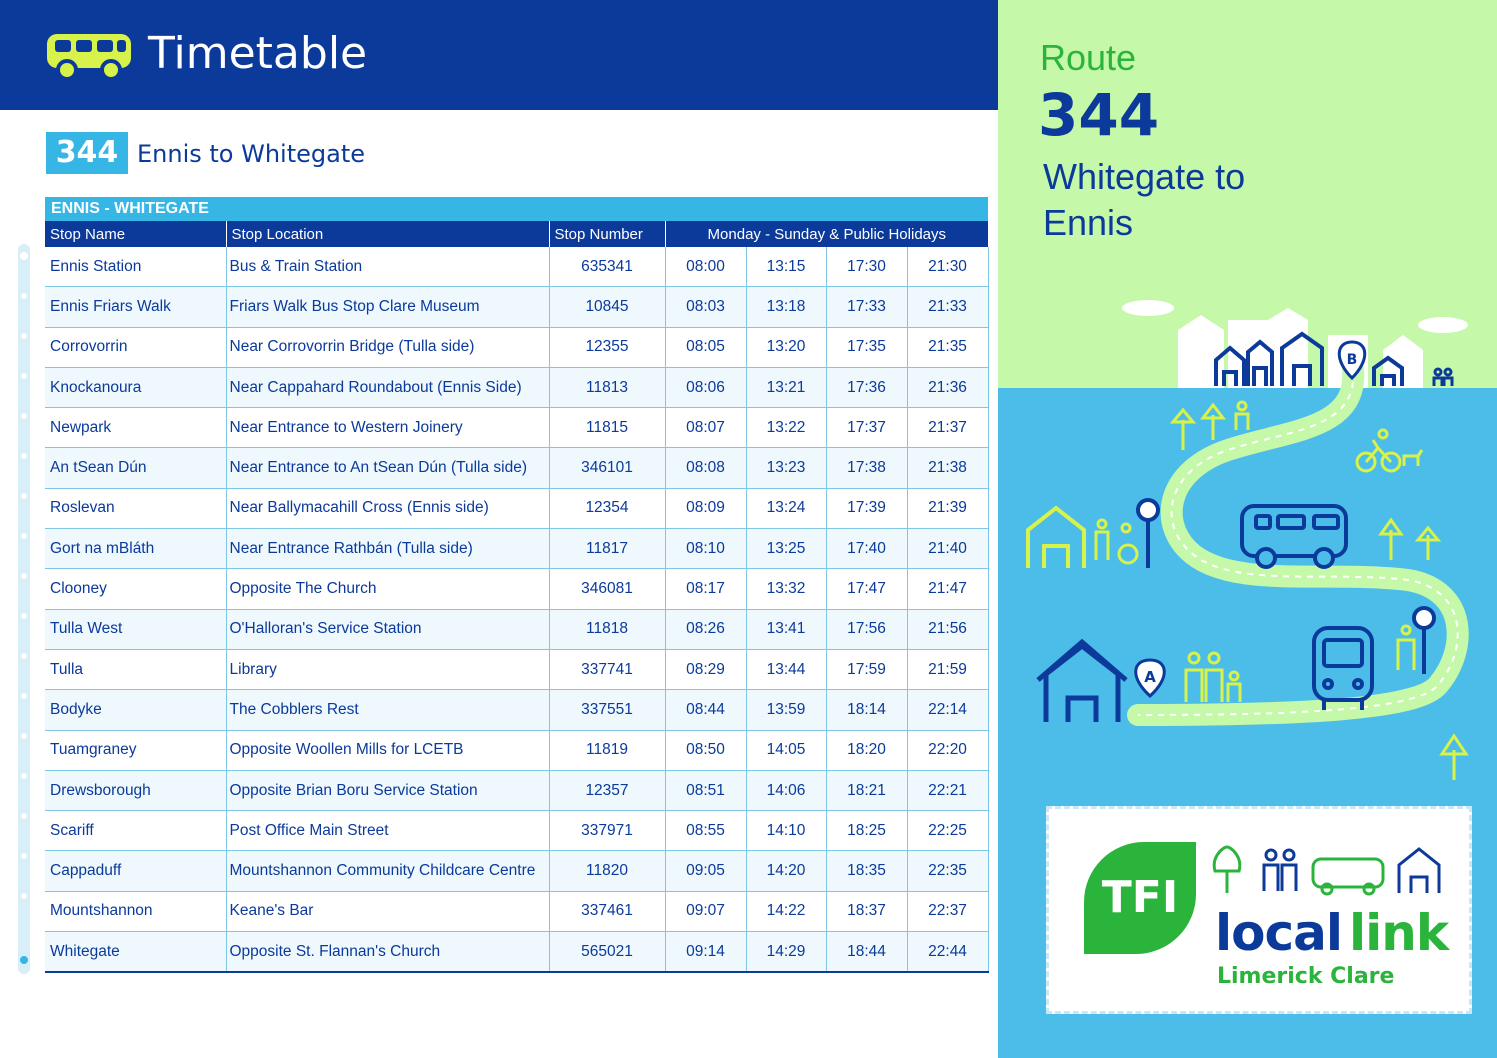 The width and height of the screenshot is (1497, 1058). I want to click on dog-icon, so click(1413, 457).